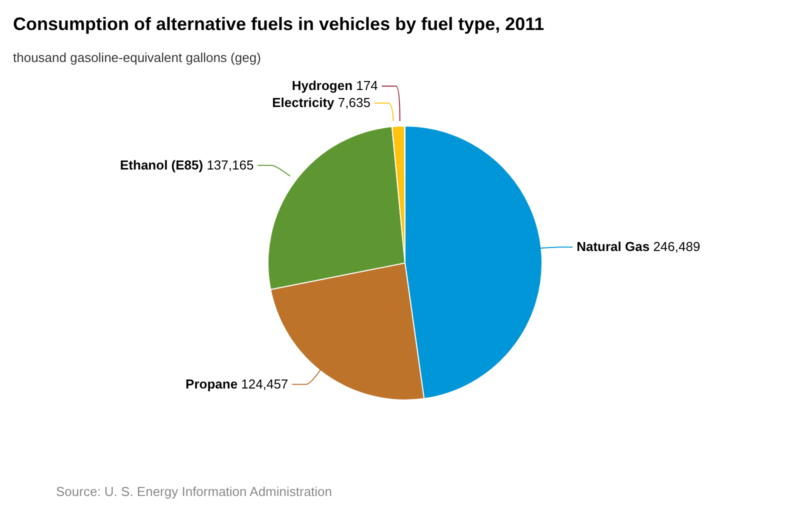  I want to click on slice-label: Electricity, so click(304, 102).